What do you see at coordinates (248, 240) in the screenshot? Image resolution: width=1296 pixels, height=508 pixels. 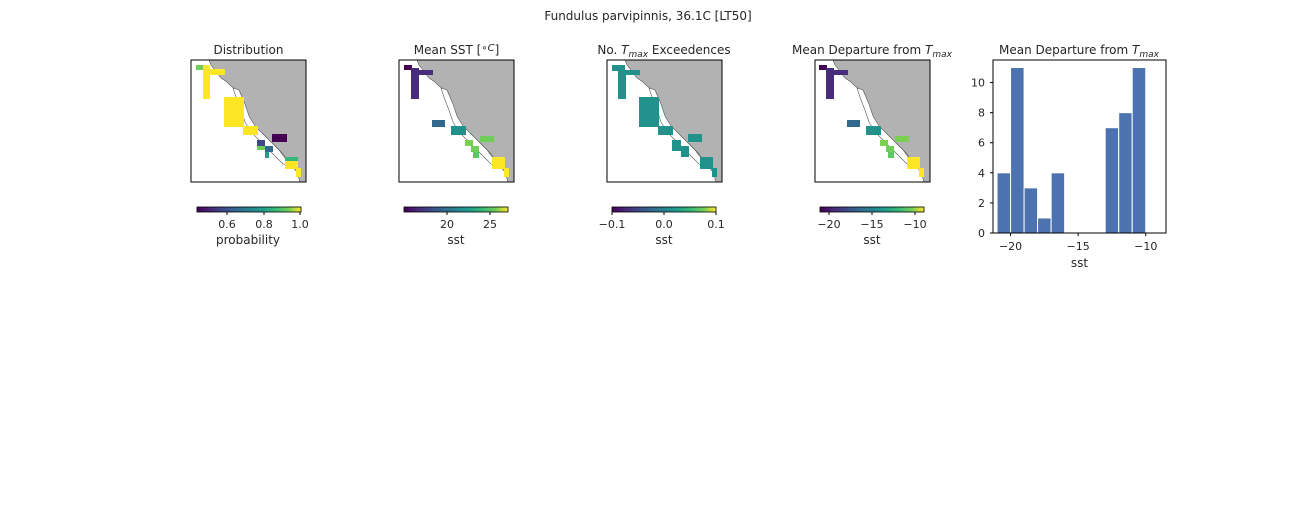 I see `colorbar-label: probability` at bounding box center [248, 240].